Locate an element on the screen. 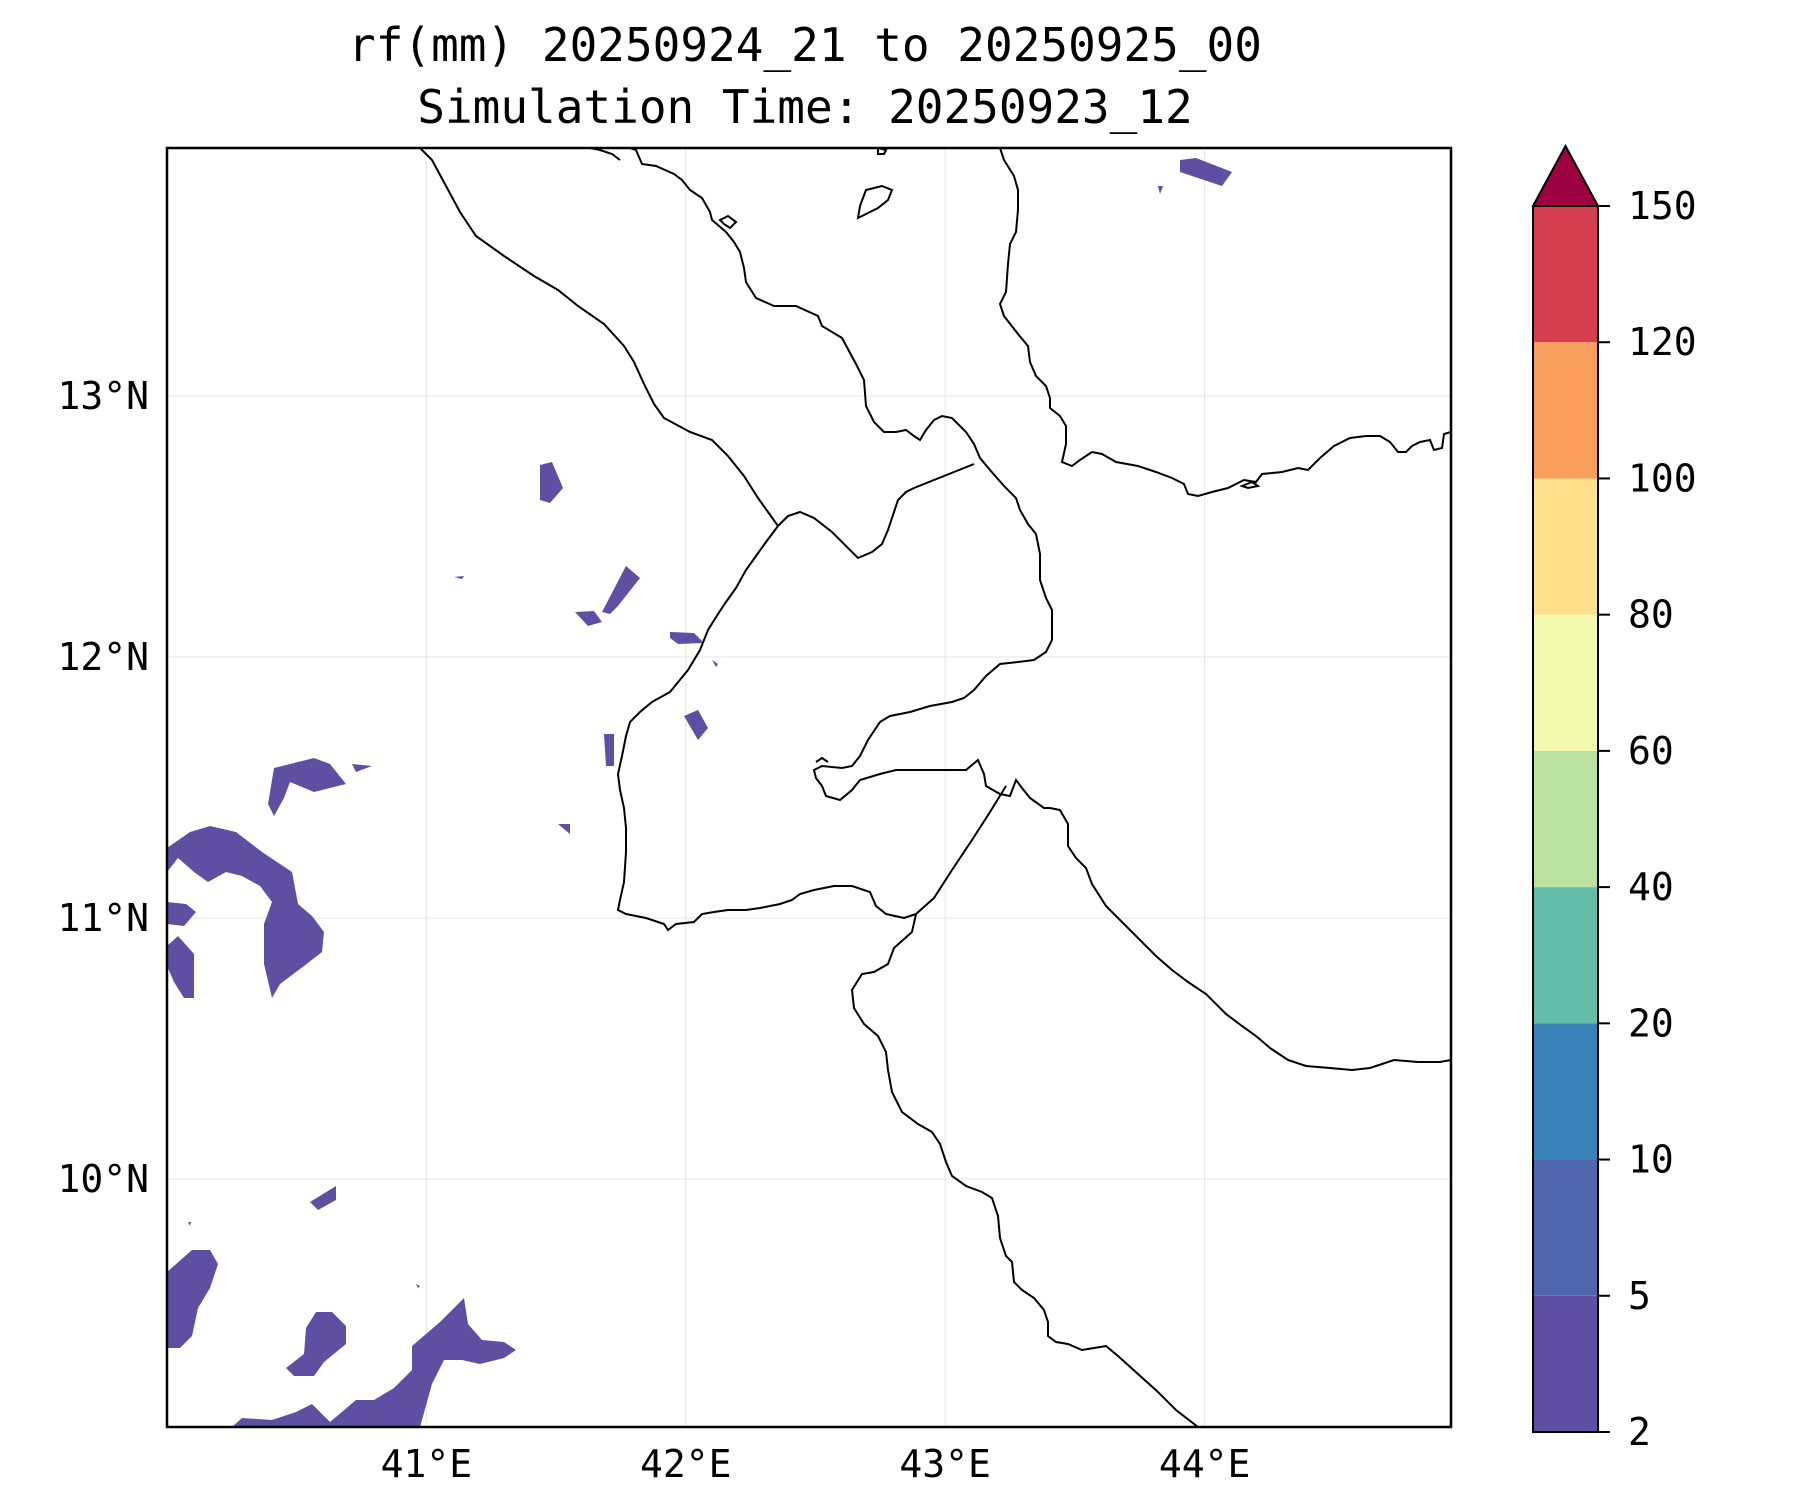 The height and width of the screenshot is (1500, 1800). colorbar-tick-label: 80 is located at coordinates (1651, 615).